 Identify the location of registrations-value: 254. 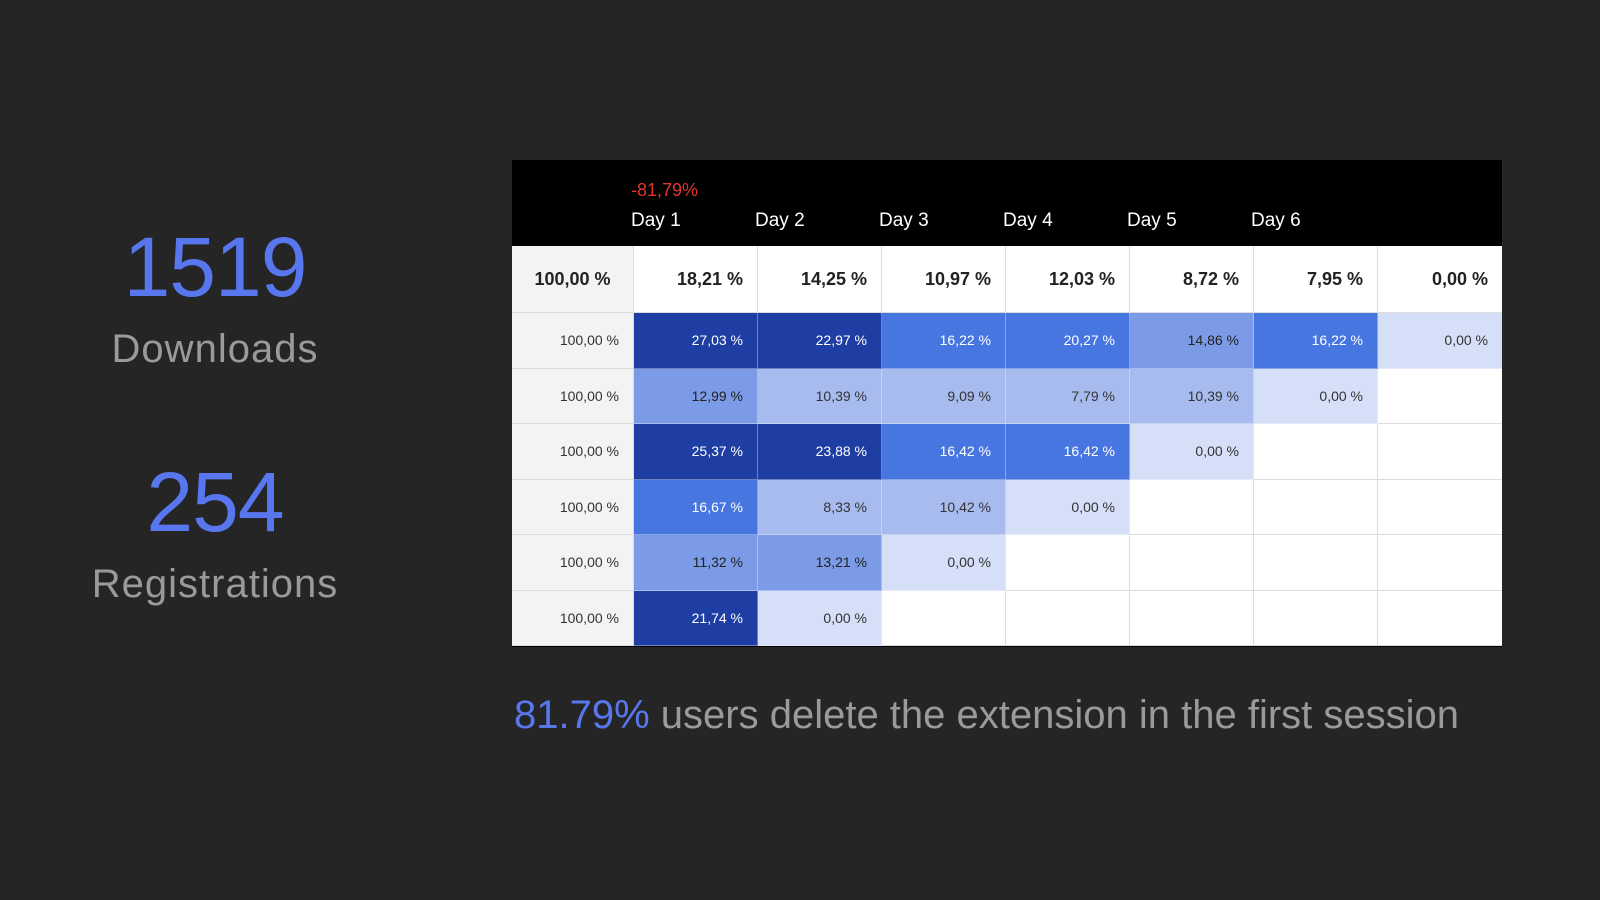
(215, 502).